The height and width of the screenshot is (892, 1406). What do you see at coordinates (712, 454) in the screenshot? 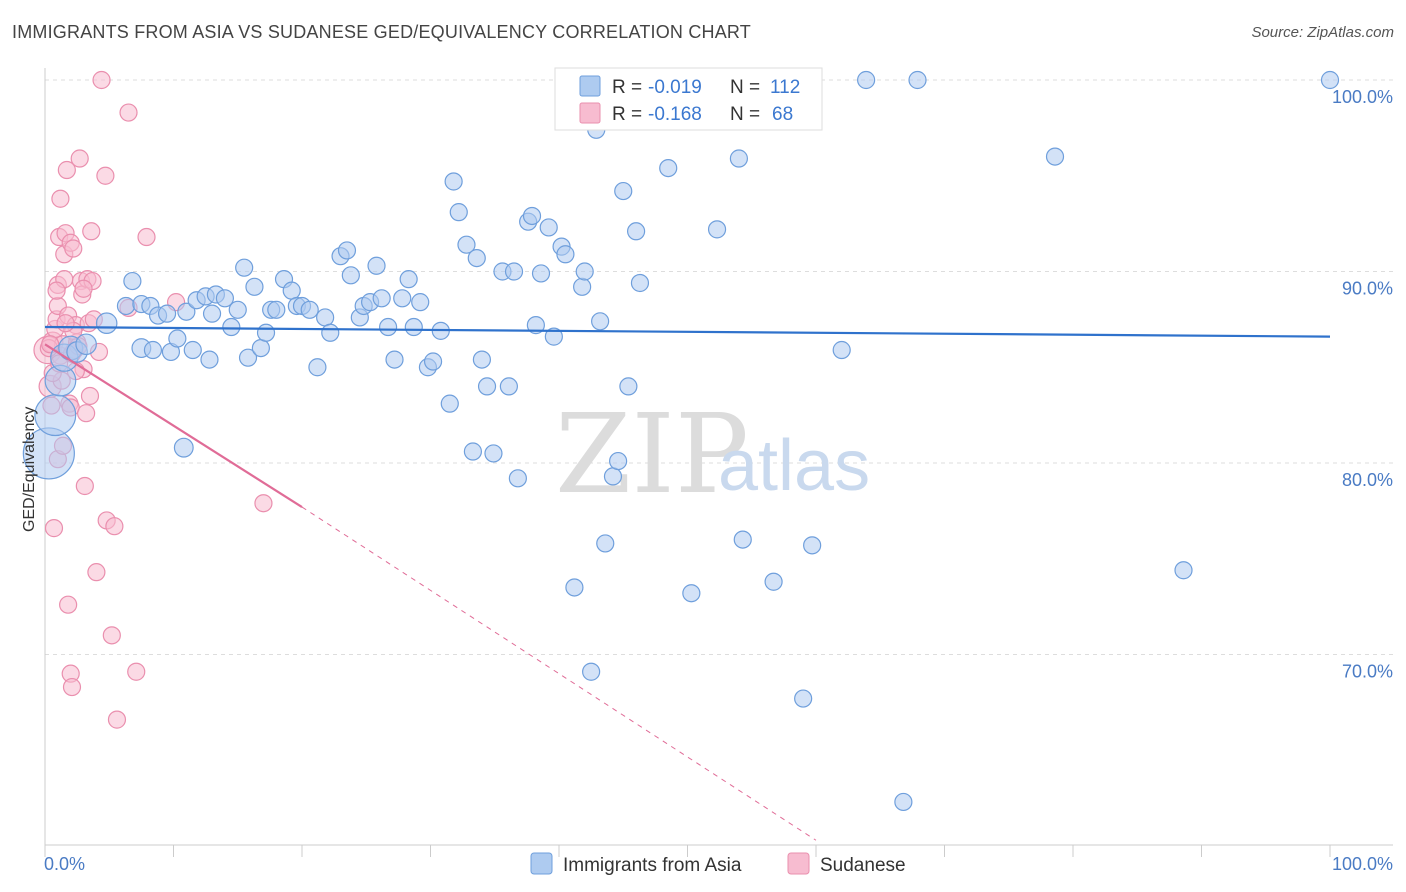
I see `watermark: ZIP atlas` at bounding box center [712, 454].